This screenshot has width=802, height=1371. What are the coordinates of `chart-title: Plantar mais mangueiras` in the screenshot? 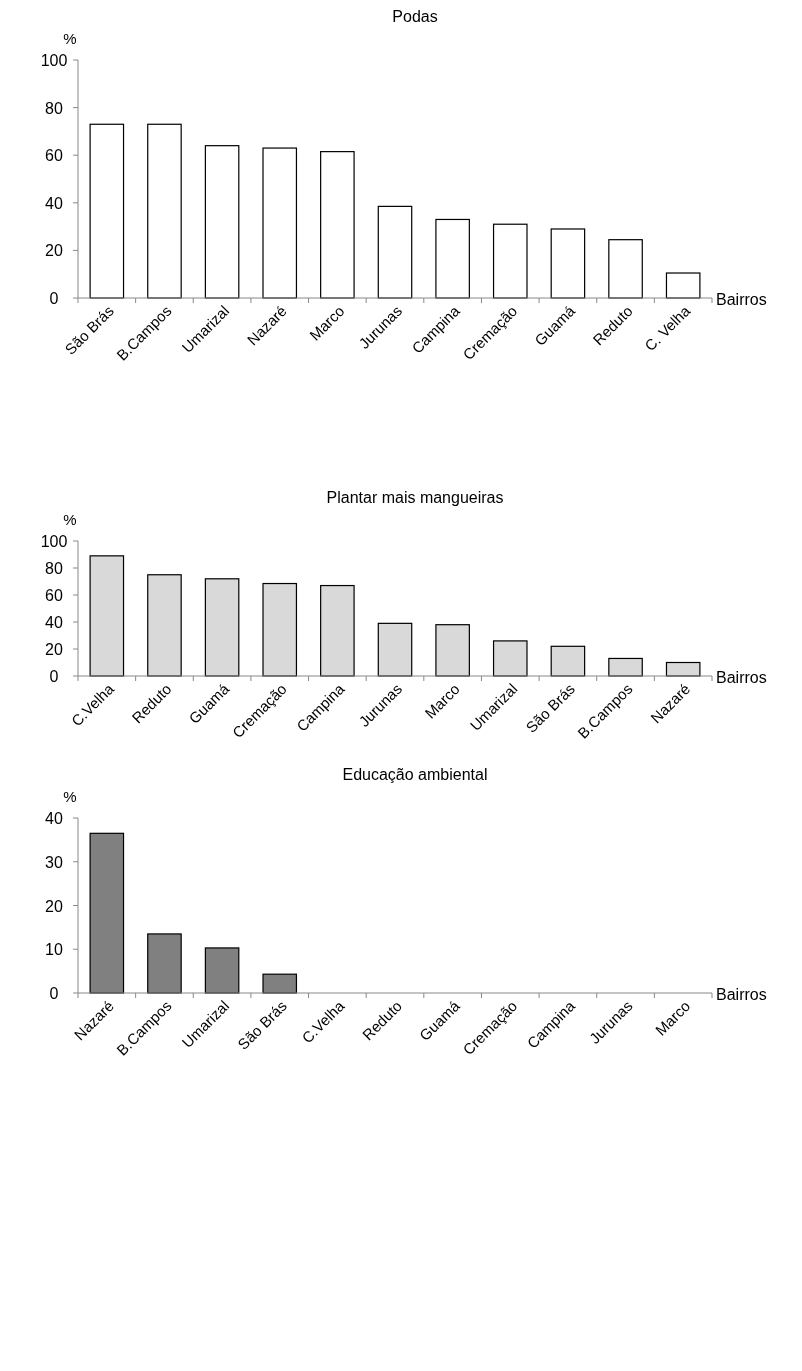 It's located at (415, 497).